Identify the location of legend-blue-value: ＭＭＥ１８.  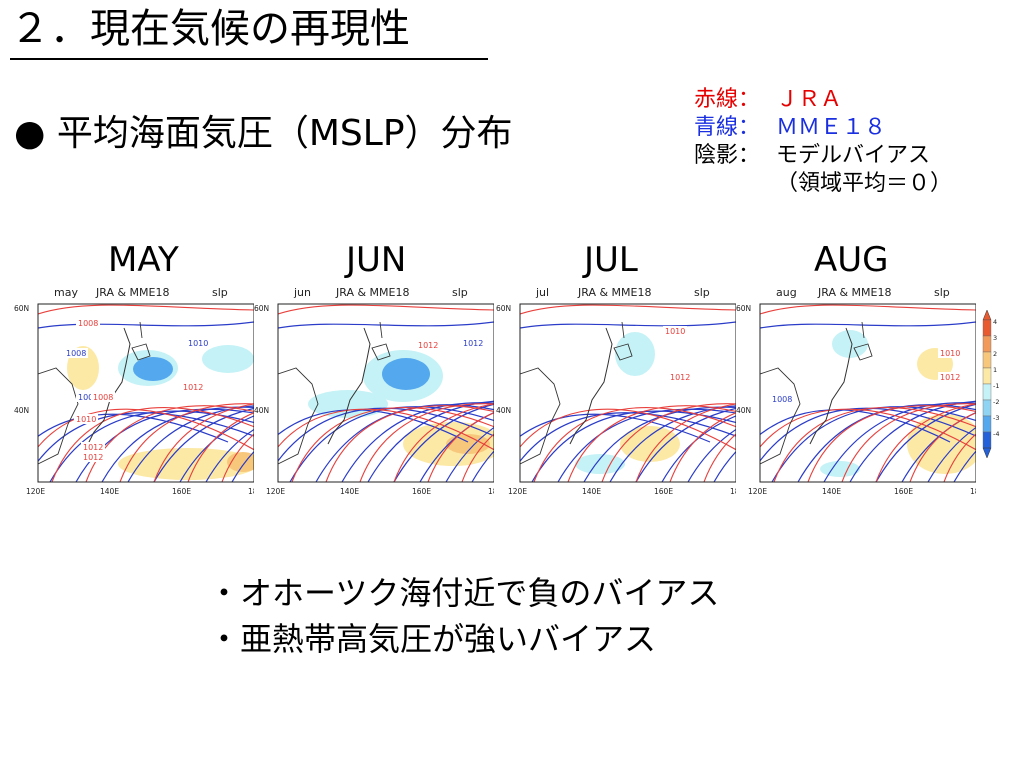
(831, 127).